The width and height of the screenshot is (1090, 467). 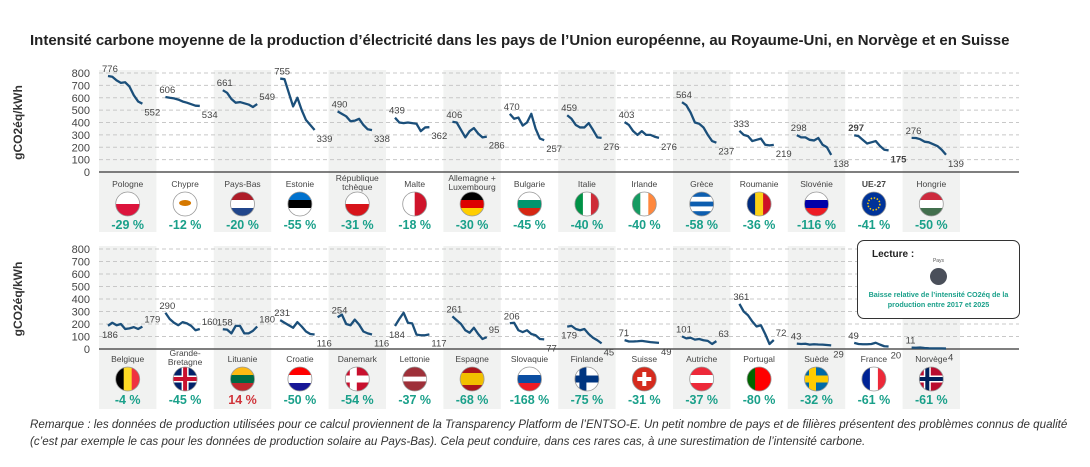 What do you see at coordinates (81, 86) in the screenshot?
I see `y-tick-label: 700` at bounding box center [81, 86].